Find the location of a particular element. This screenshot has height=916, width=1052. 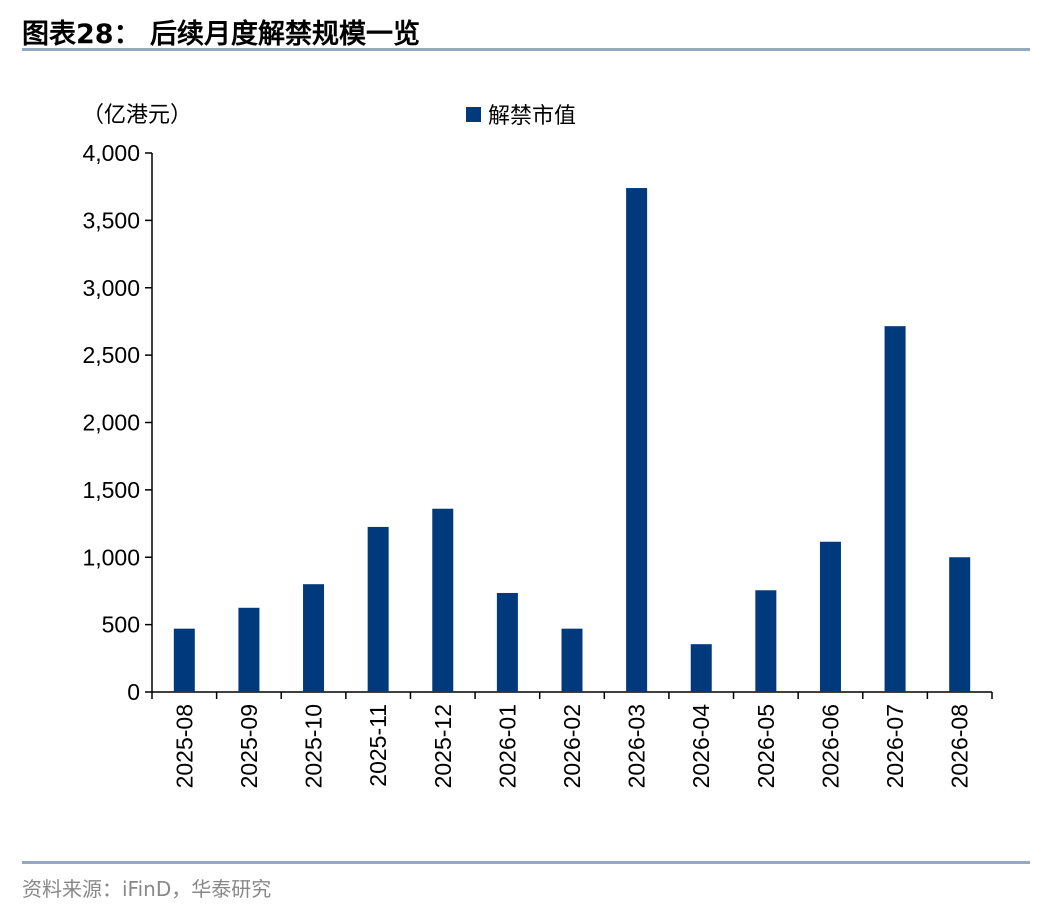

x-tick-label: 2026-06 is located at coordinates (830, 746).